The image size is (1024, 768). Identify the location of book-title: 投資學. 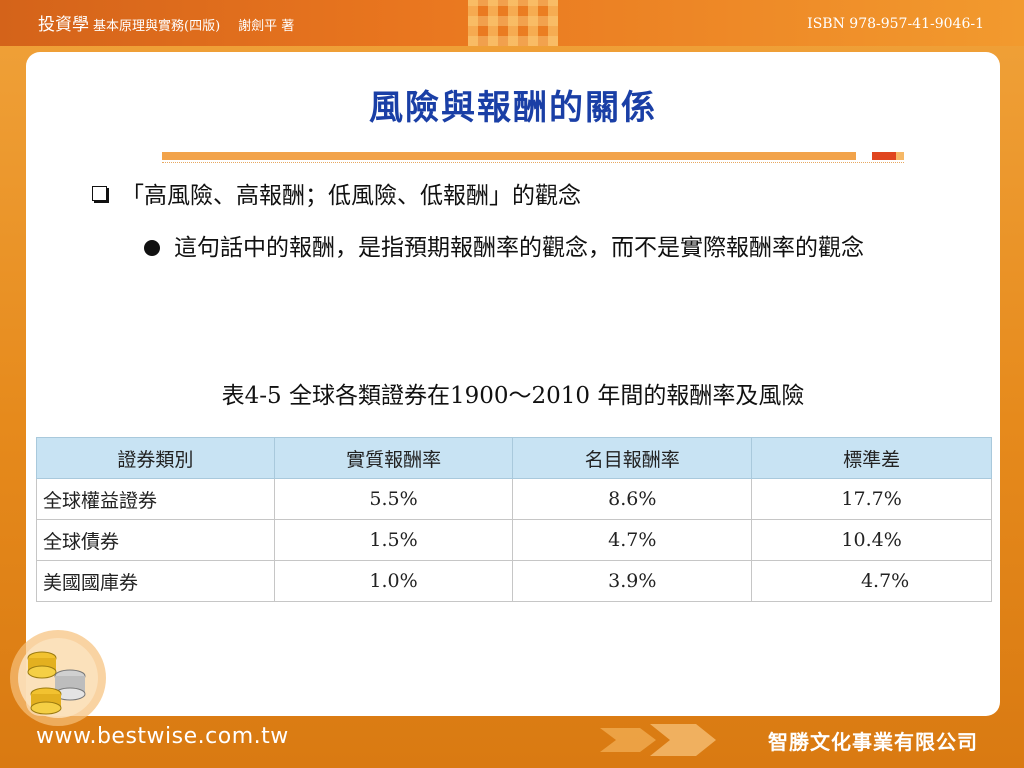
(63, 25).